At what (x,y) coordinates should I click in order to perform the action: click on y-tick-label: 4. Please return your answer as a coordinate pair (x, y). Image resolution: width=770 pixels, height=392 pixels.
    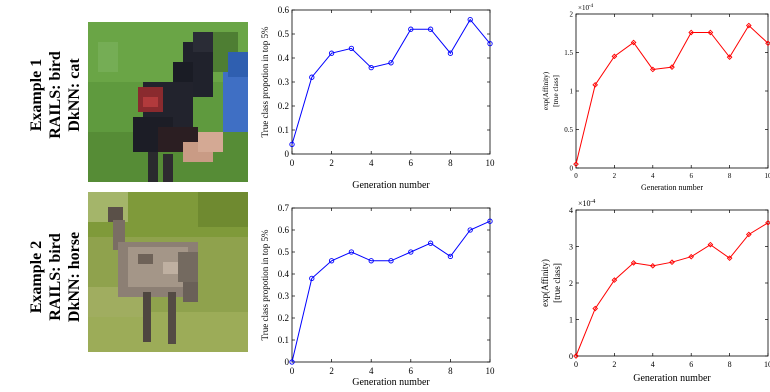
    Looking at the image, I should click on (571, 210).